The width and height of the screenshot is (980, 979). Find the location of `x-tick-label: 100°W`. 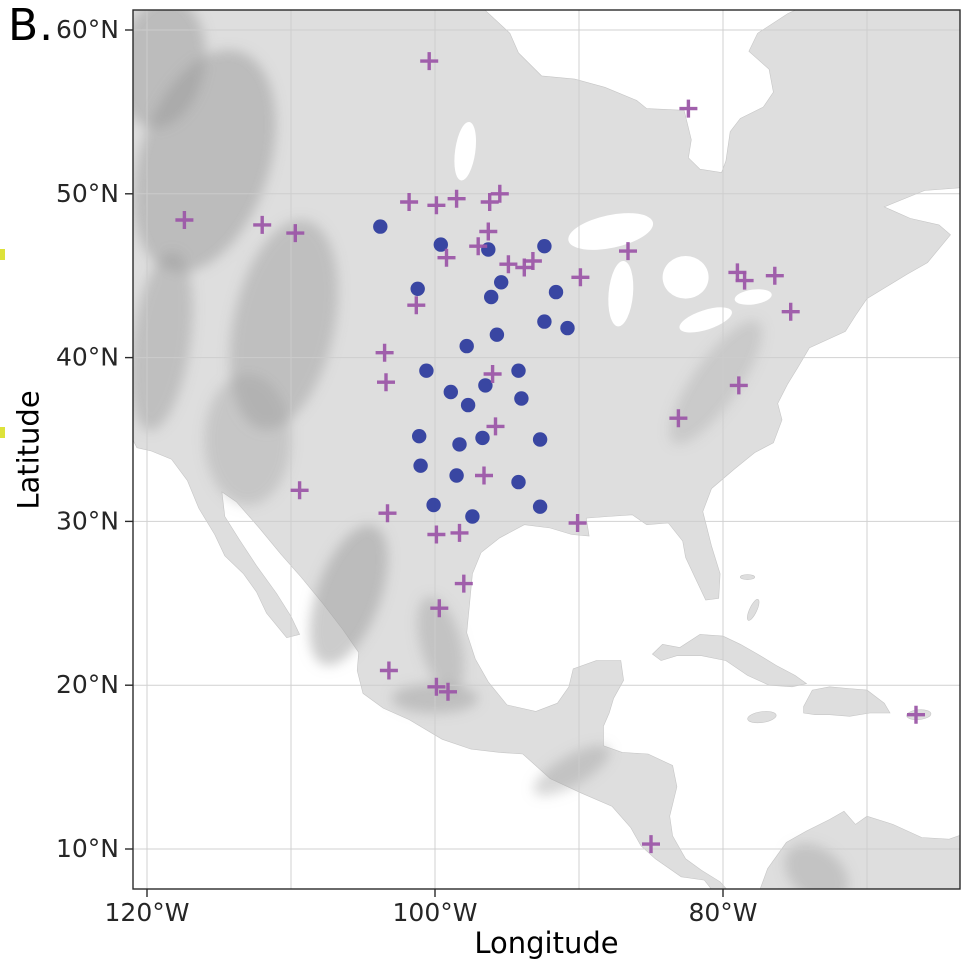

x-tick-label: 100°W is located at coordinates (435, 912).